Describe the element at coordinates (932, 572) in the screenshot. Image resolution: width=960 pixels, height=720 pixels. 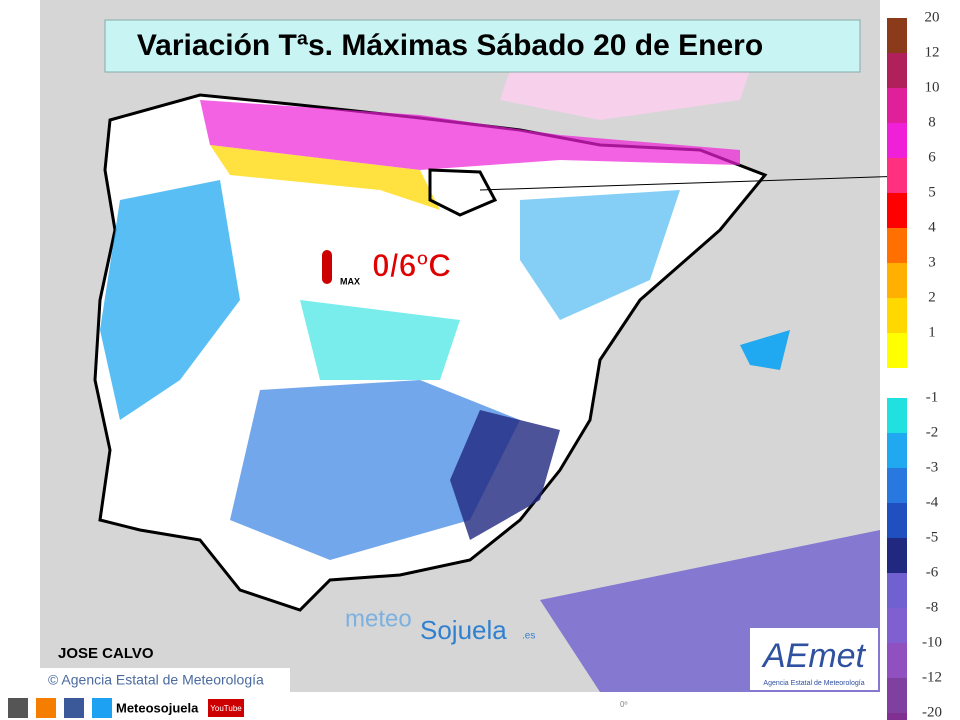
I see `legend-label: -6` at that location.